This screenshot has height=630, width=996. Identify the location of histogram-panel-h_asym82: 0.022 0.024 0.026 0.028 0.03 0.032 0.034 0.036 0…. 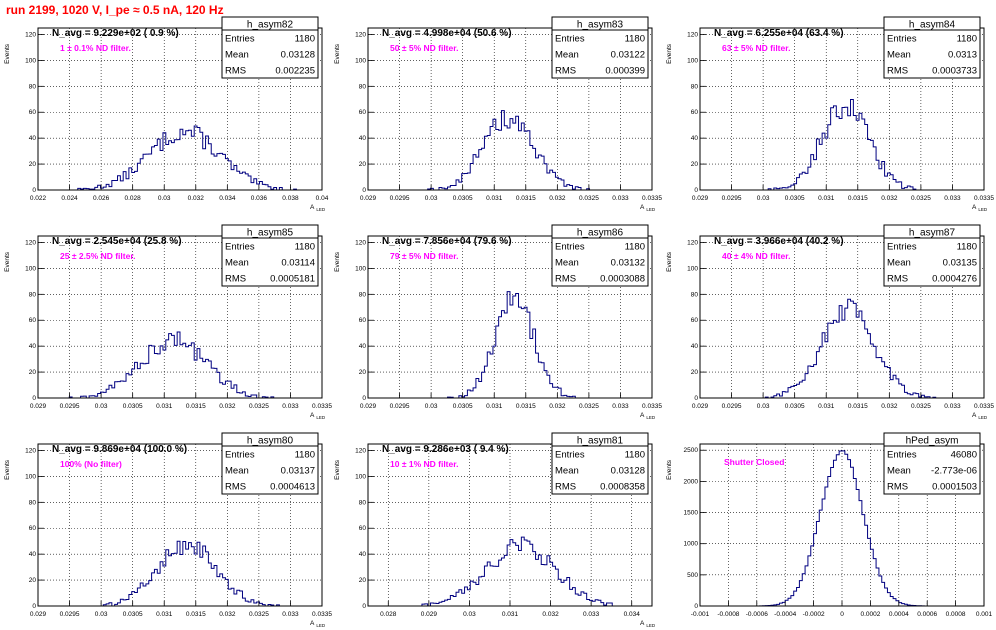
(166, 114).